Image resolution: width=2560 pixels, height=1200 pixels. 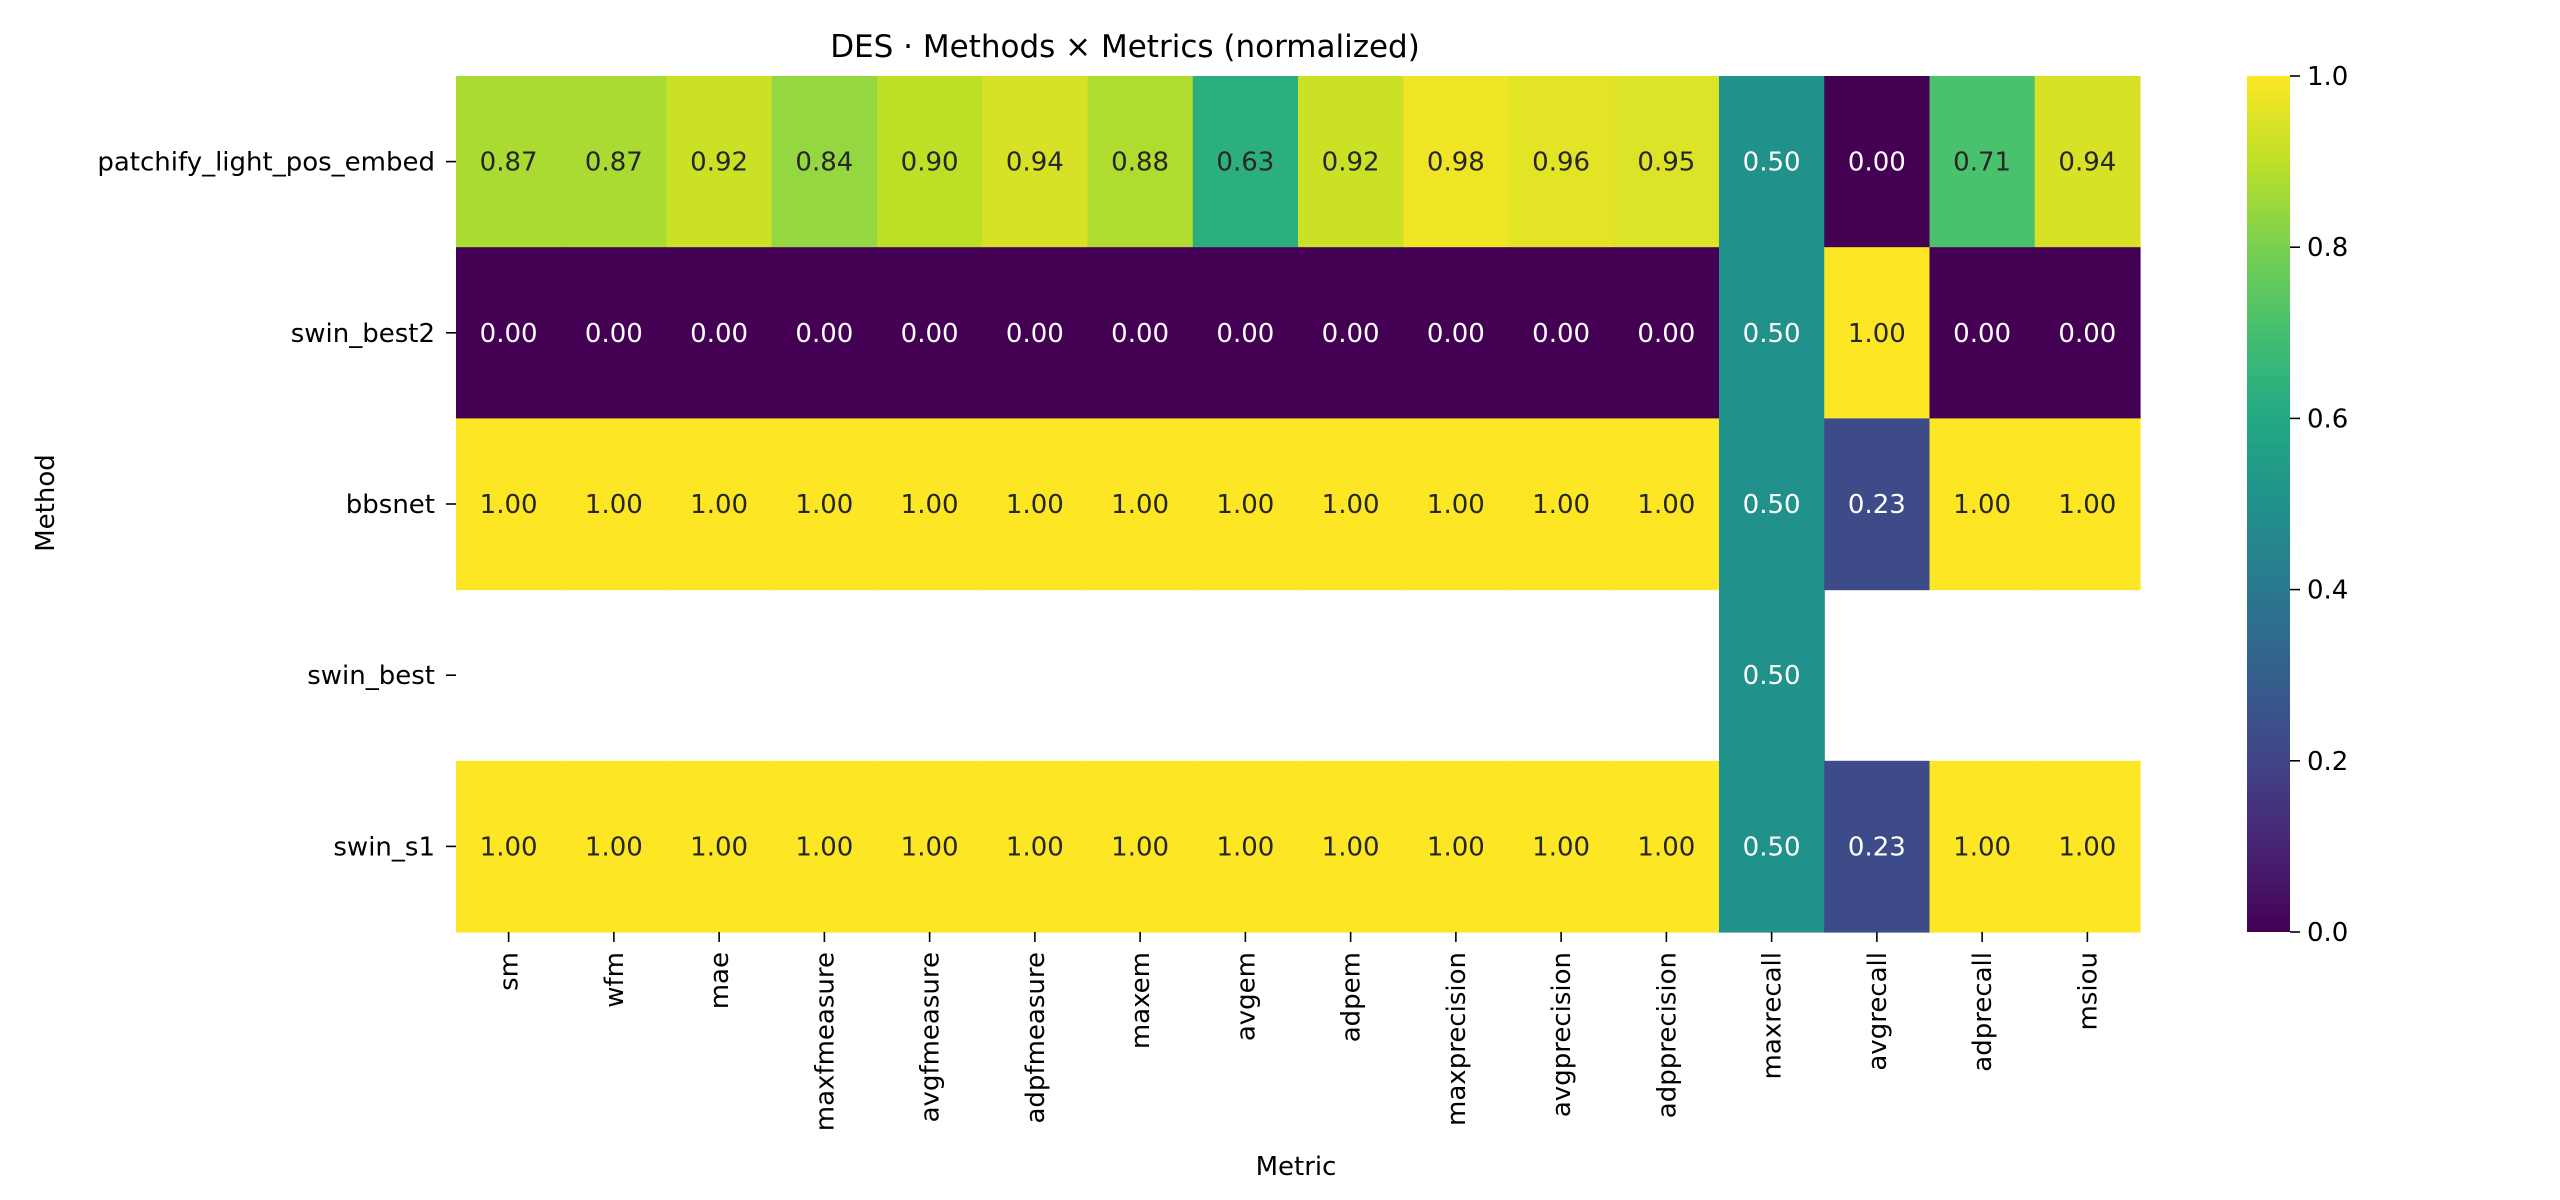 I want to click on cell-value-label: 0.71, so click(x=1982, y=163).